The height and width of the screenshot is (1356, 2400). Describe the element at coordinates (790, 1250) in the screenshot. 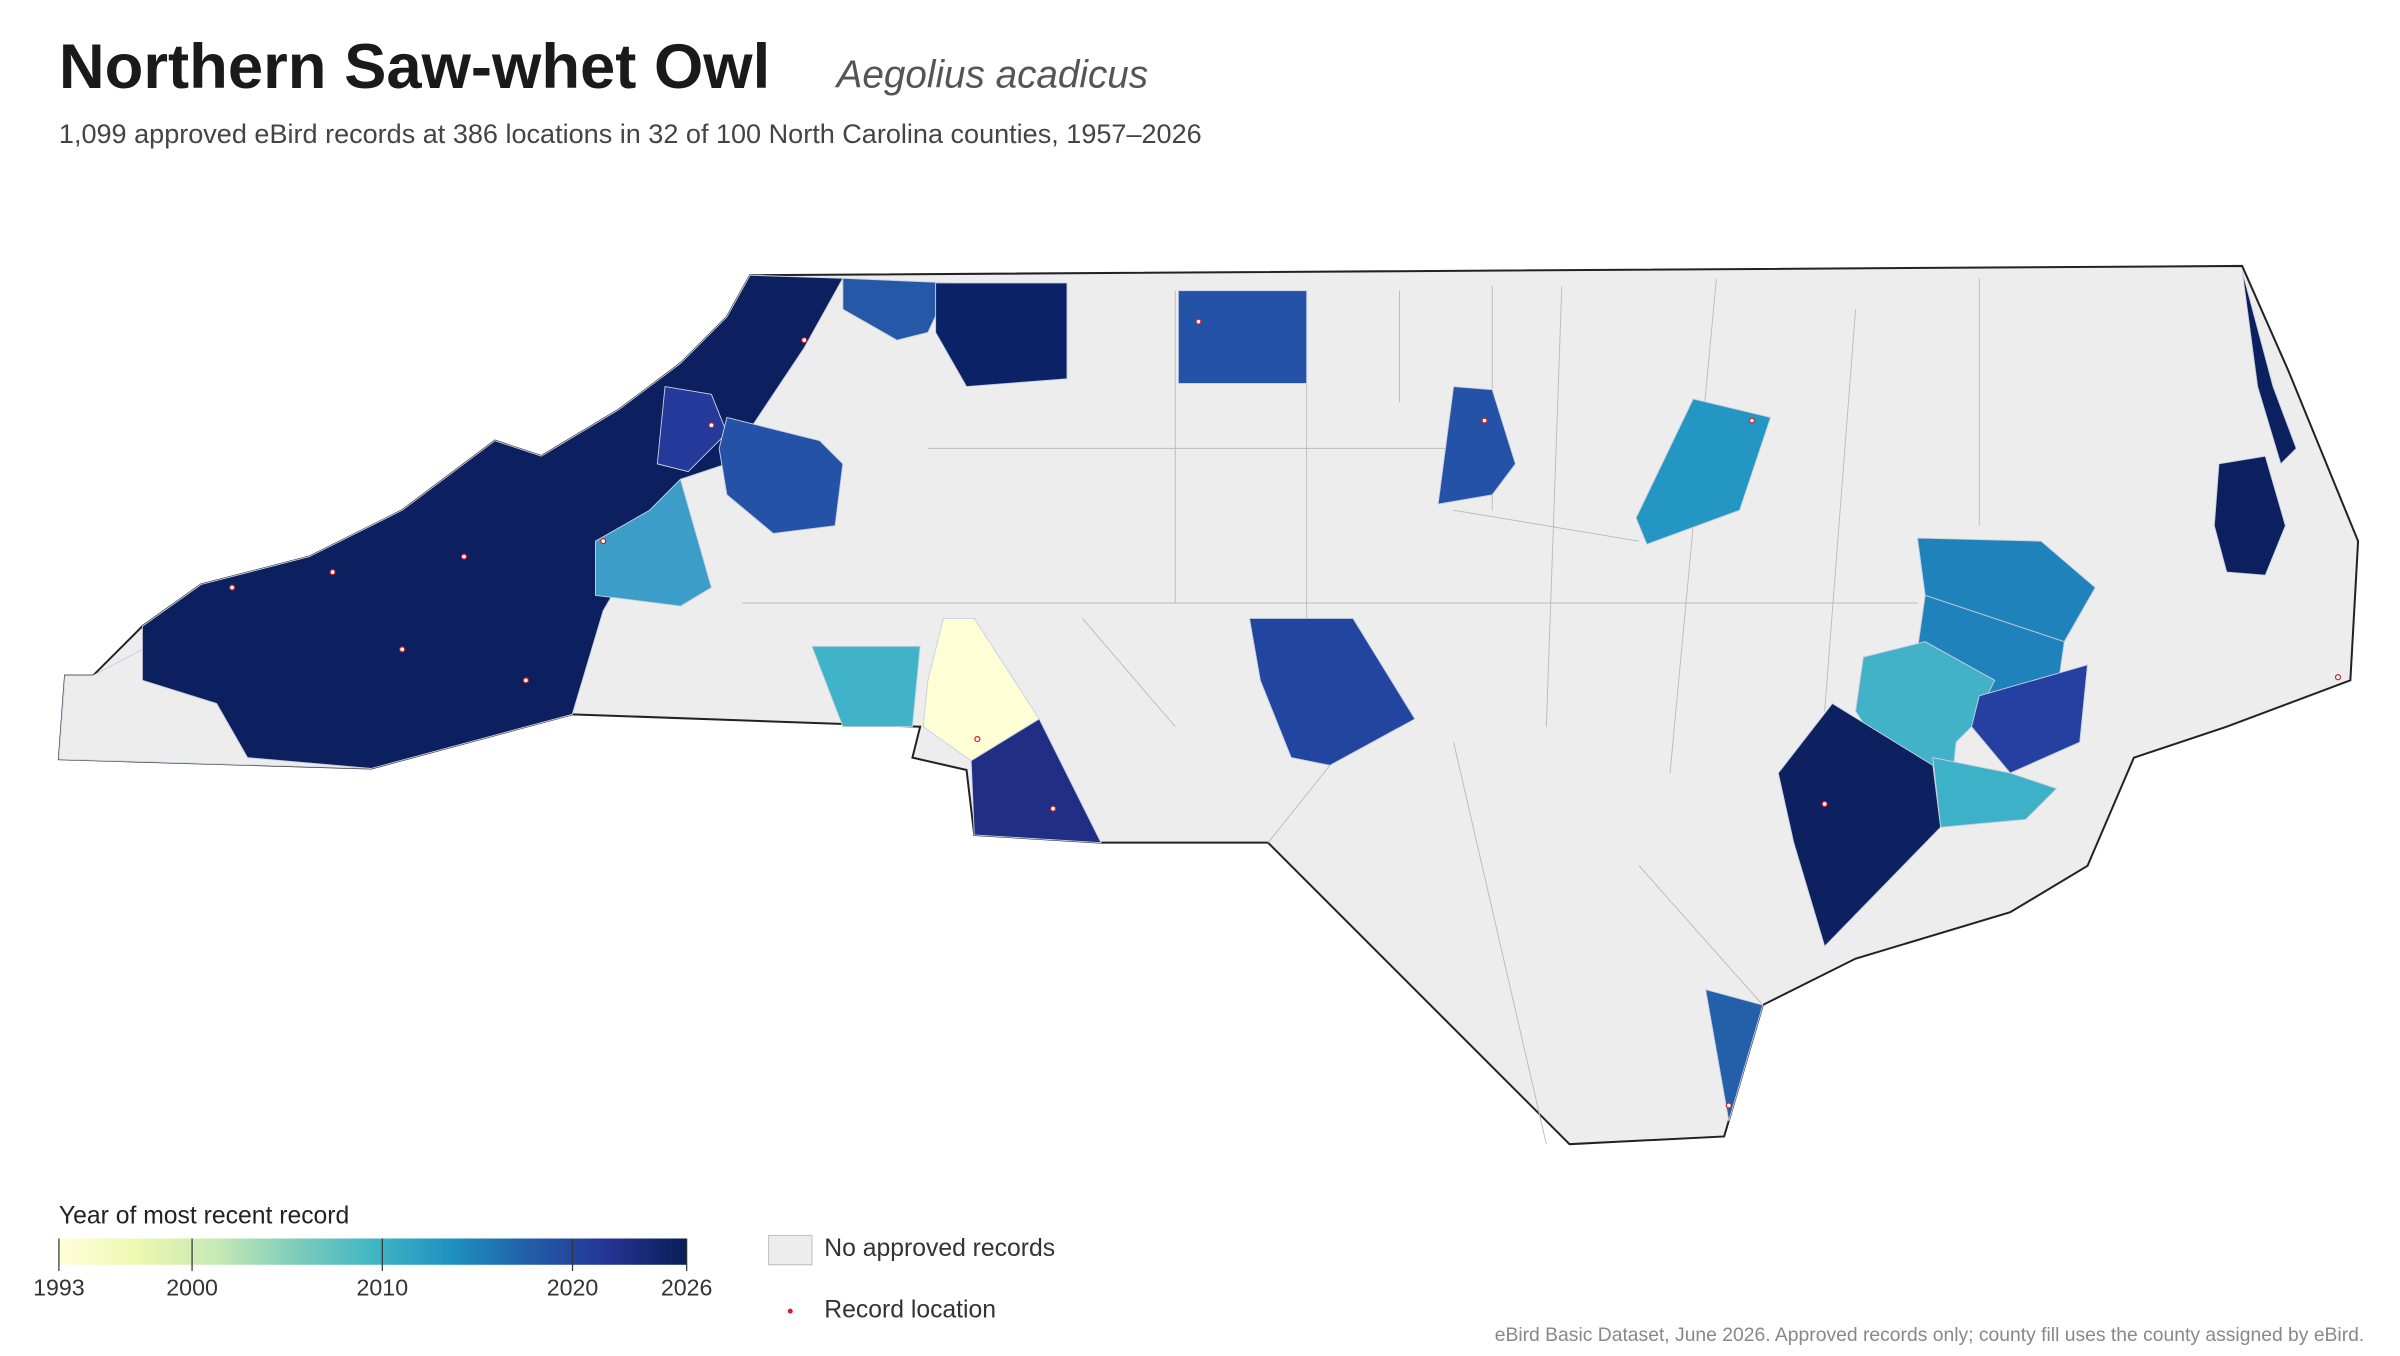

I see `legend-swatch` at that location.